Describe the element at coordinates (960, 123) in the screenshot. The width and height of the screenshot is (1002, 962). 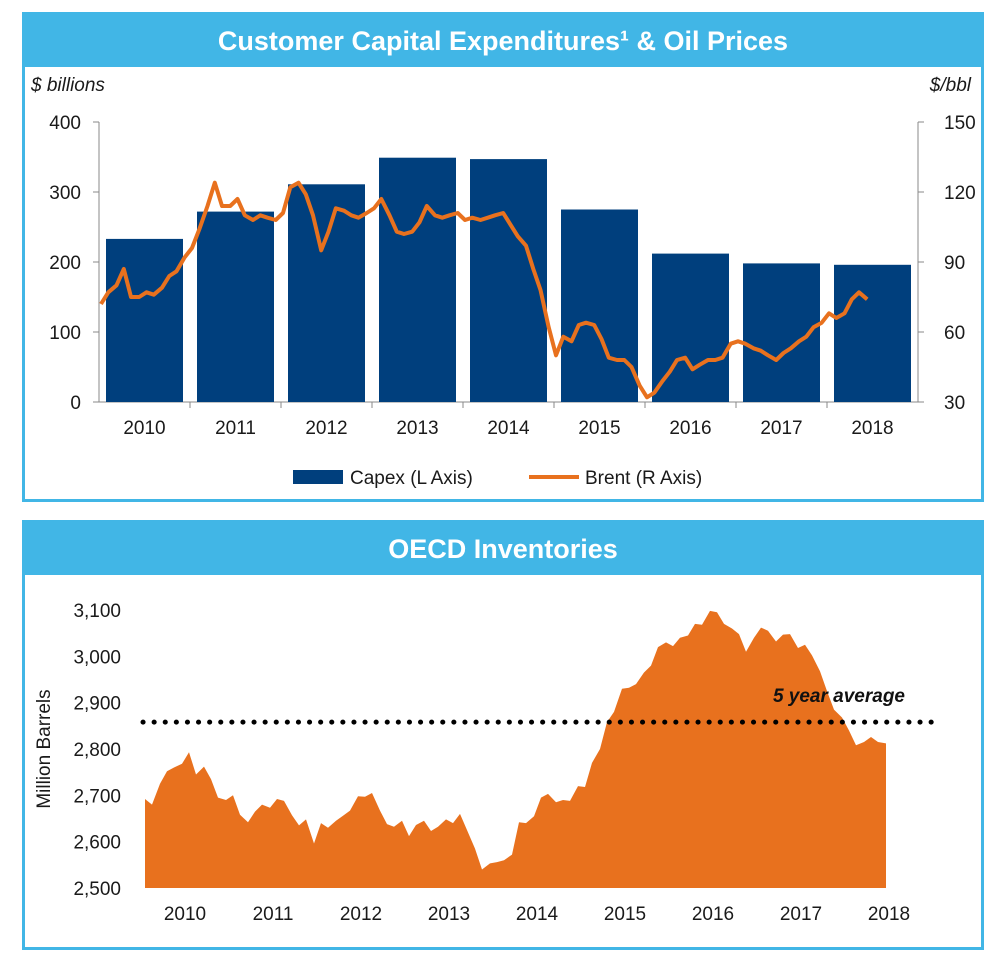
I see `right-tick-label: 150` at that location.